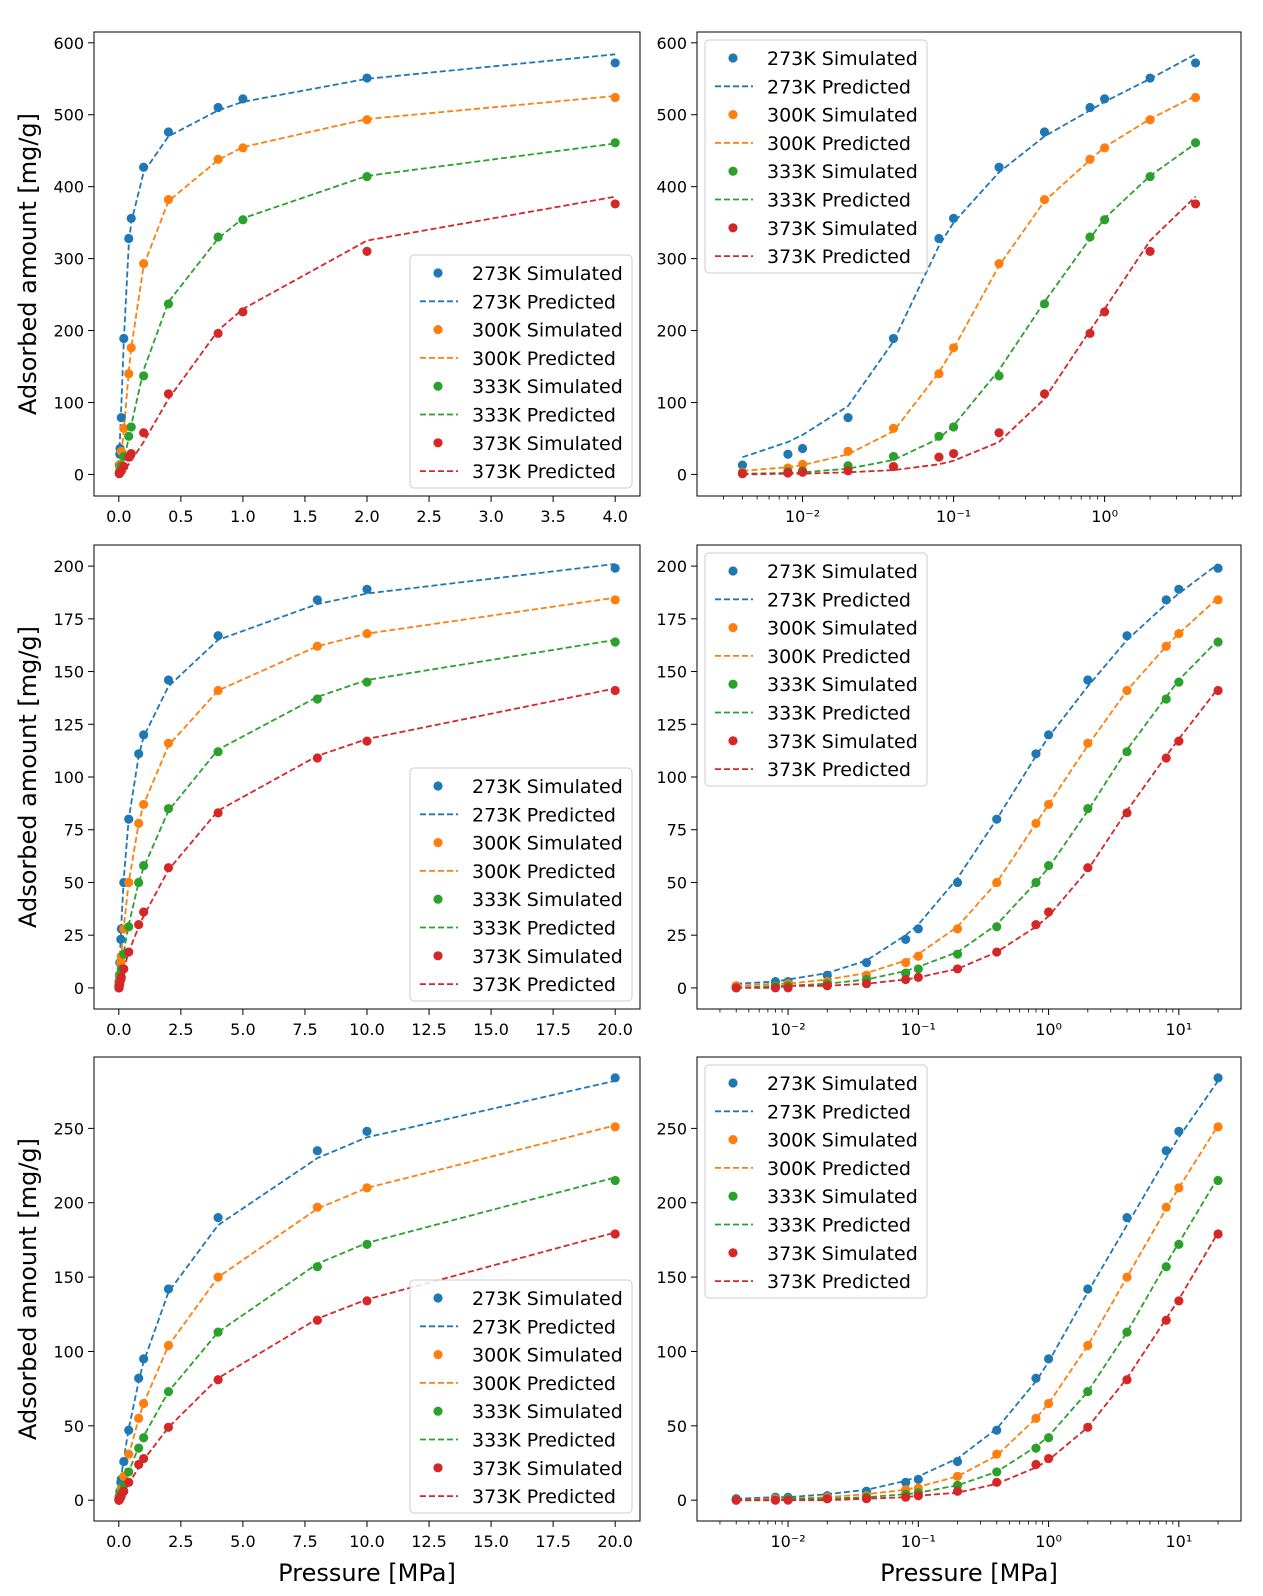 The image size is (1263, 1596). I want to click on x-tick-label: 10⁻¹, so click(918, 1029).